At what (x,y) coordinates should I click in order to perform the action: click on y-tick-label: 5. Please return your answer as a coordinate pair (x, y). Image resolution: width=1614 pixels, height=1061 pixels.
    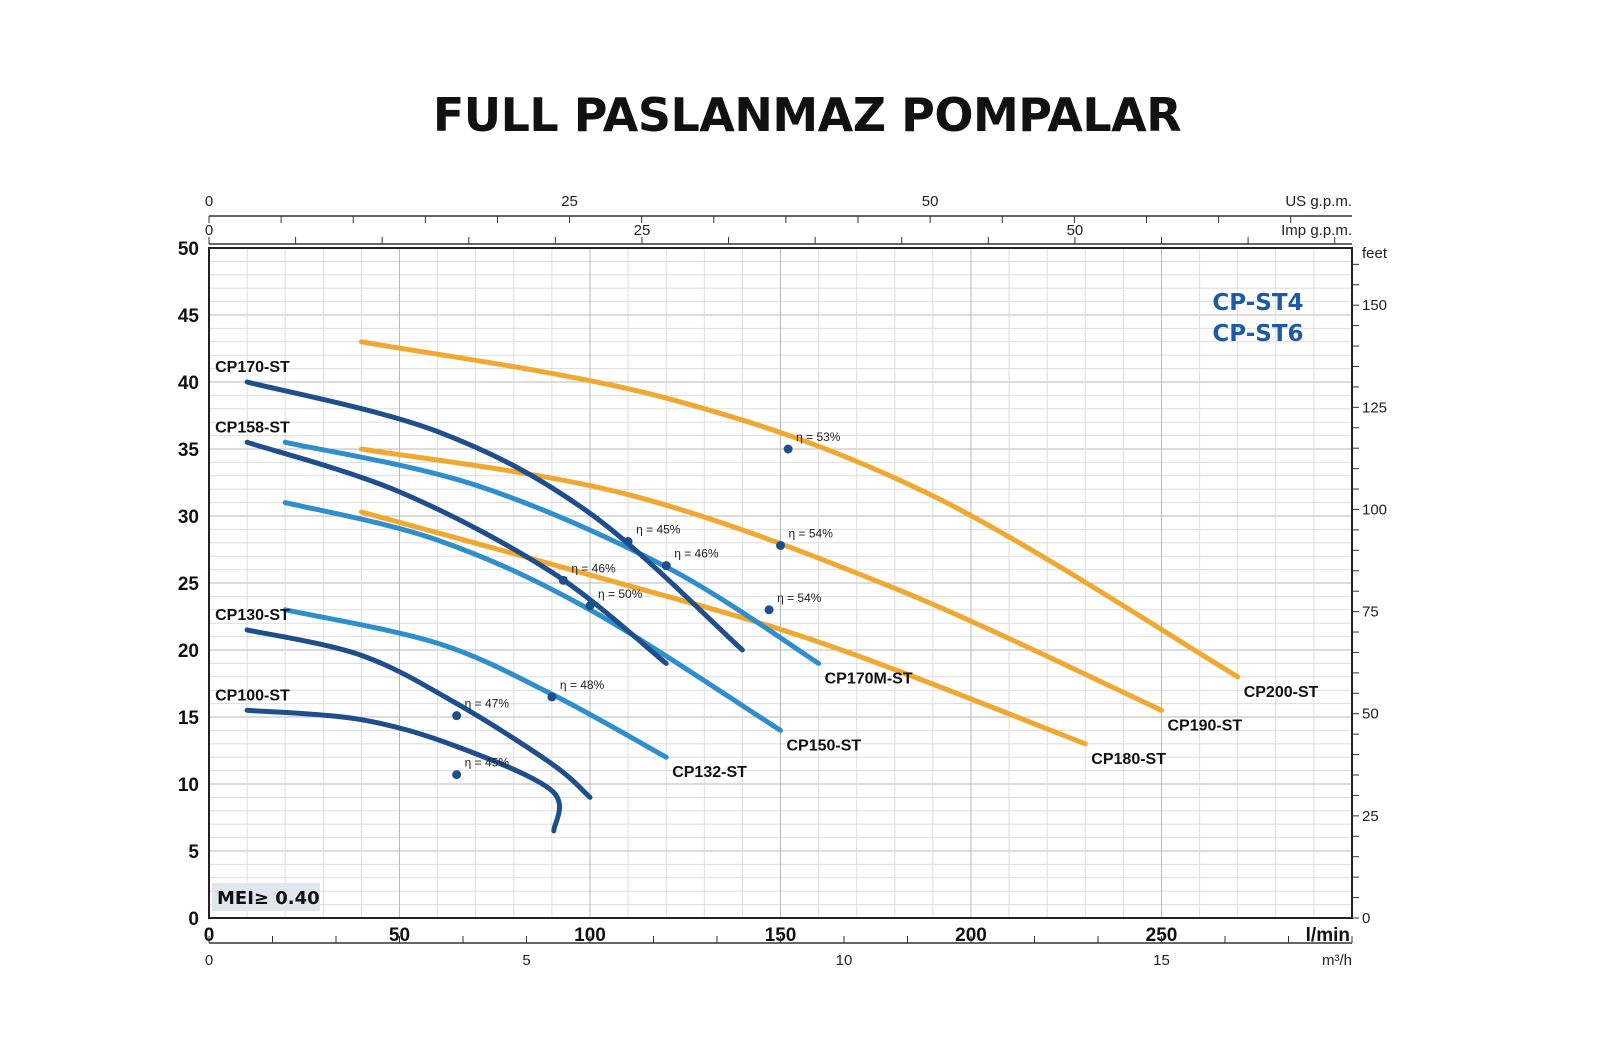
    Looking at the image, I should click on (193, 852).